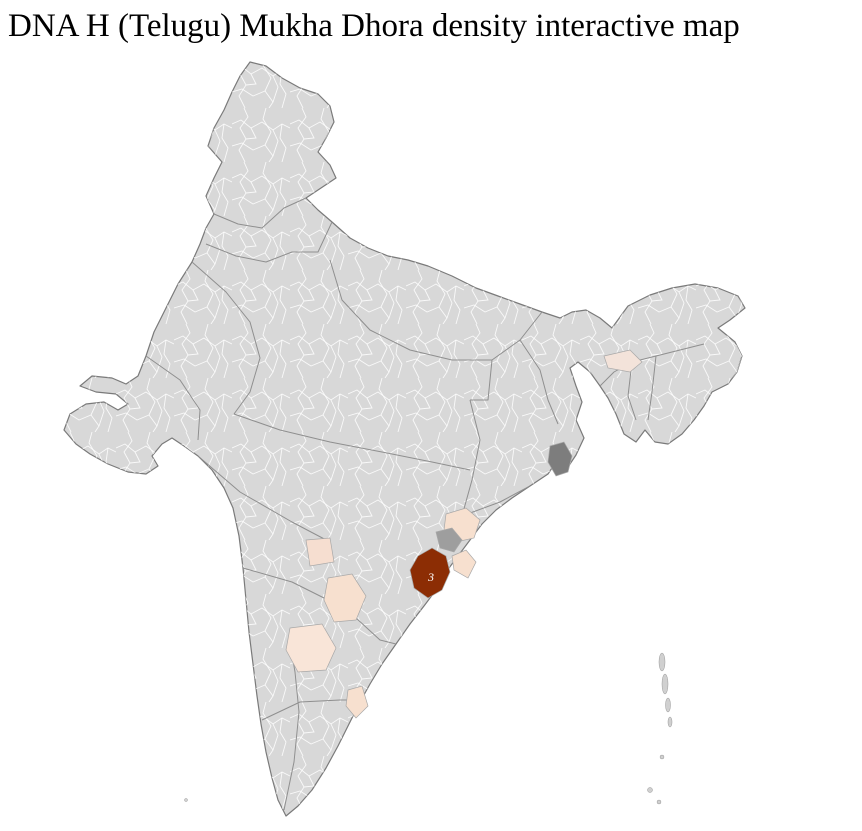 The width and height of the screenshot is (862, 831). What do you see at coordinates (449, 540) in the screenshot?
I see `district-medium-gray` at bounding box center [449, 540].